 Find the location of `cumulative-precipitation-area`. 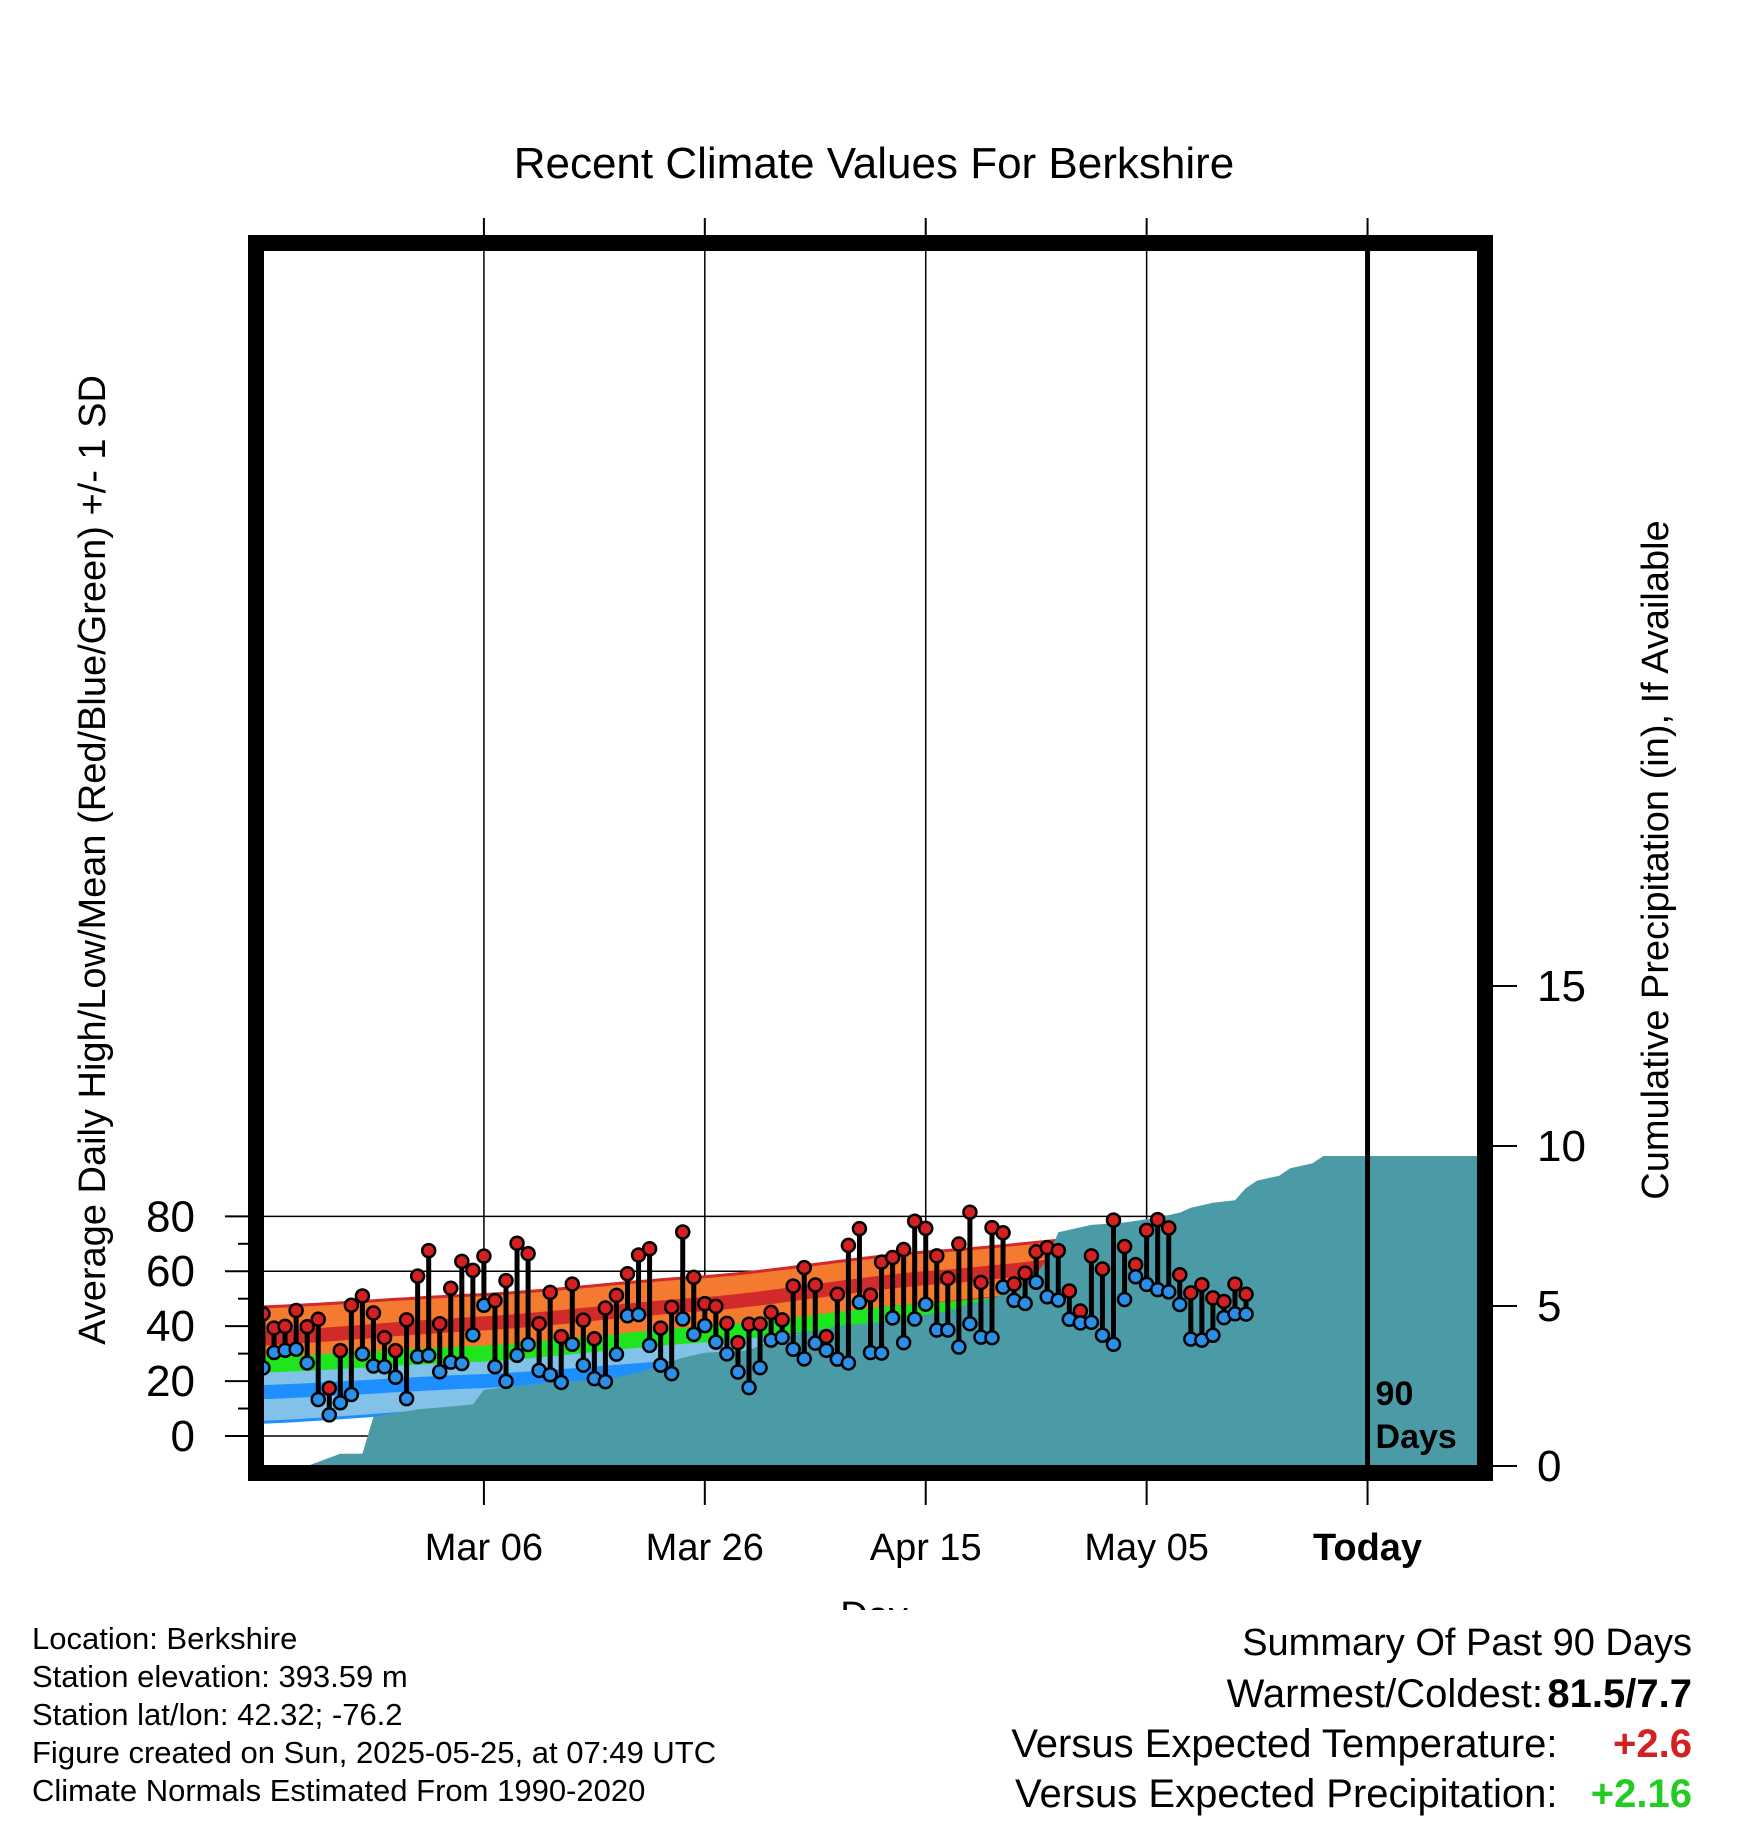

cumulative-precipitation-area is located at coordinates (870, 1311).